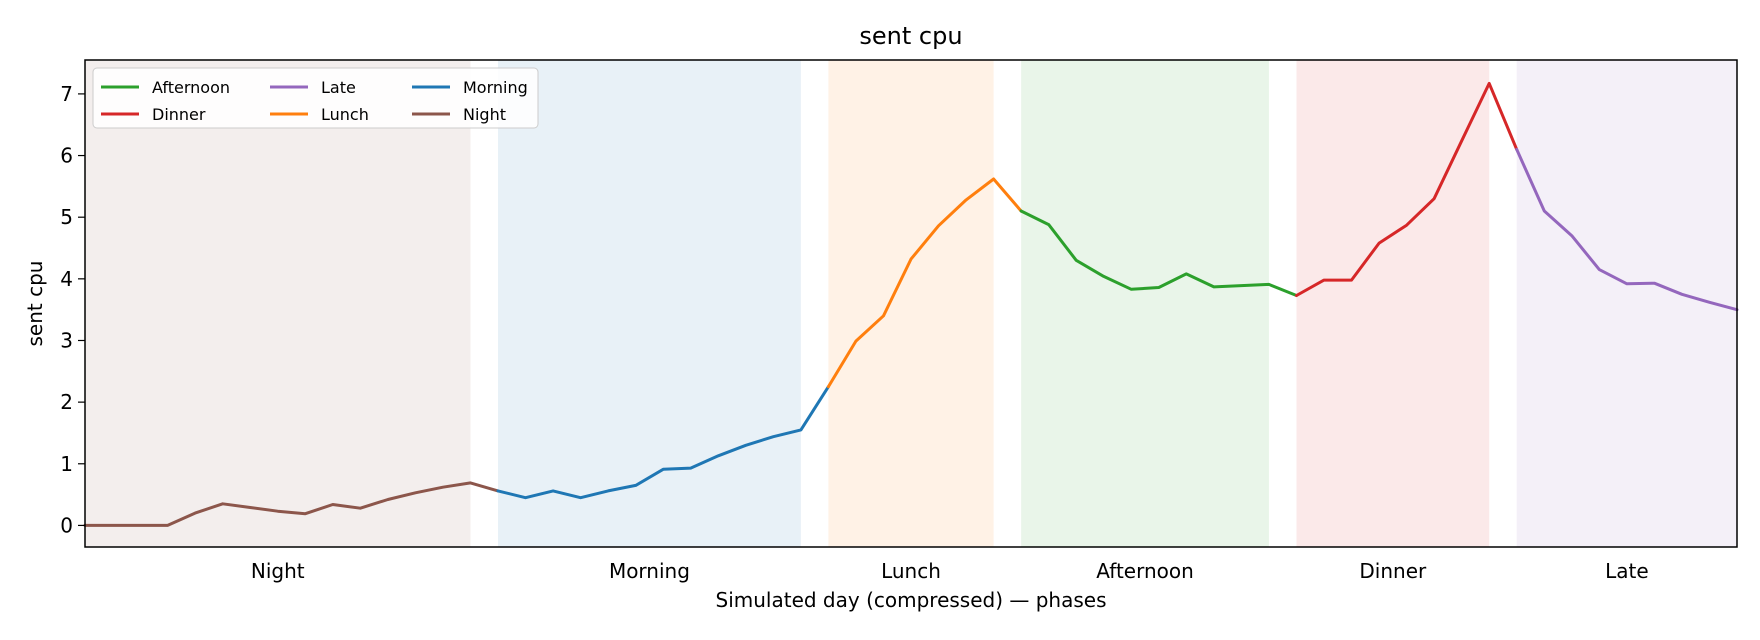 This screenshot has height=640, width=1760. What do you see at coordinates (66, 156) in the screenshot?
I see `y-tick-label: 6` at bounding box center [66, 156].